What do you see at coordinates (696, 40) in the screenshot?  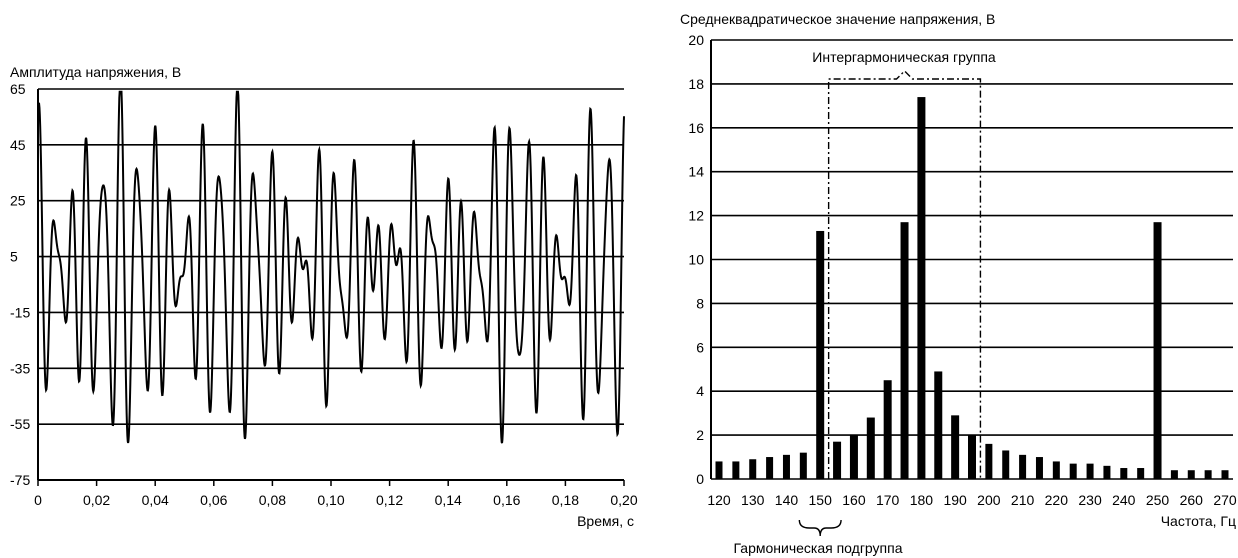 I see `right-y-tick-label: 20` at bounding box center [696, 40].